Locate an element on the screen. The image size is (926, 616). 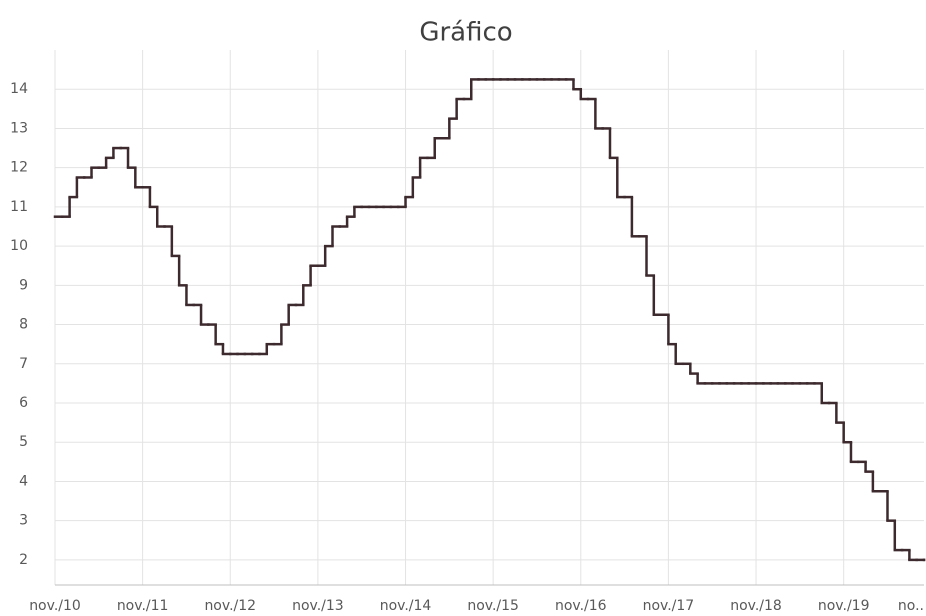
x-tick-label: nov./18 is located at coordinates (756, 606).